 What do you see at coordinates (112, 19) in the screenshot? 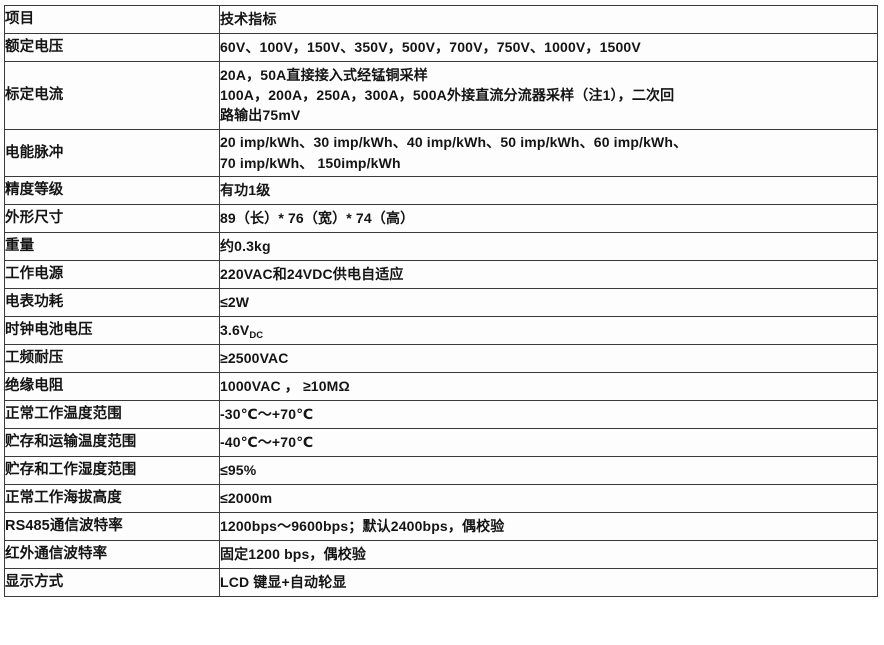
I see `column-header-item: 项目` at bounding box center [112, 19].